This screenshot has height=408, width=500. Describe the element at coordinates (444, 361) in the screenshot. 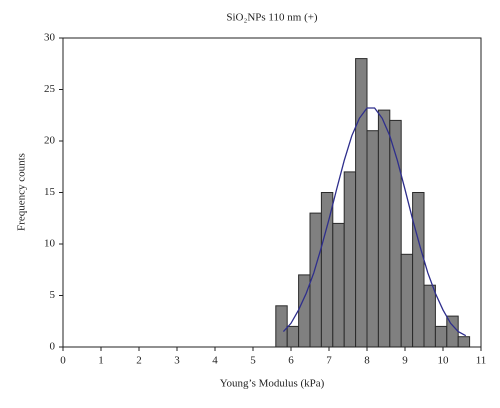

I see `x-tick-label: 10` at that location.